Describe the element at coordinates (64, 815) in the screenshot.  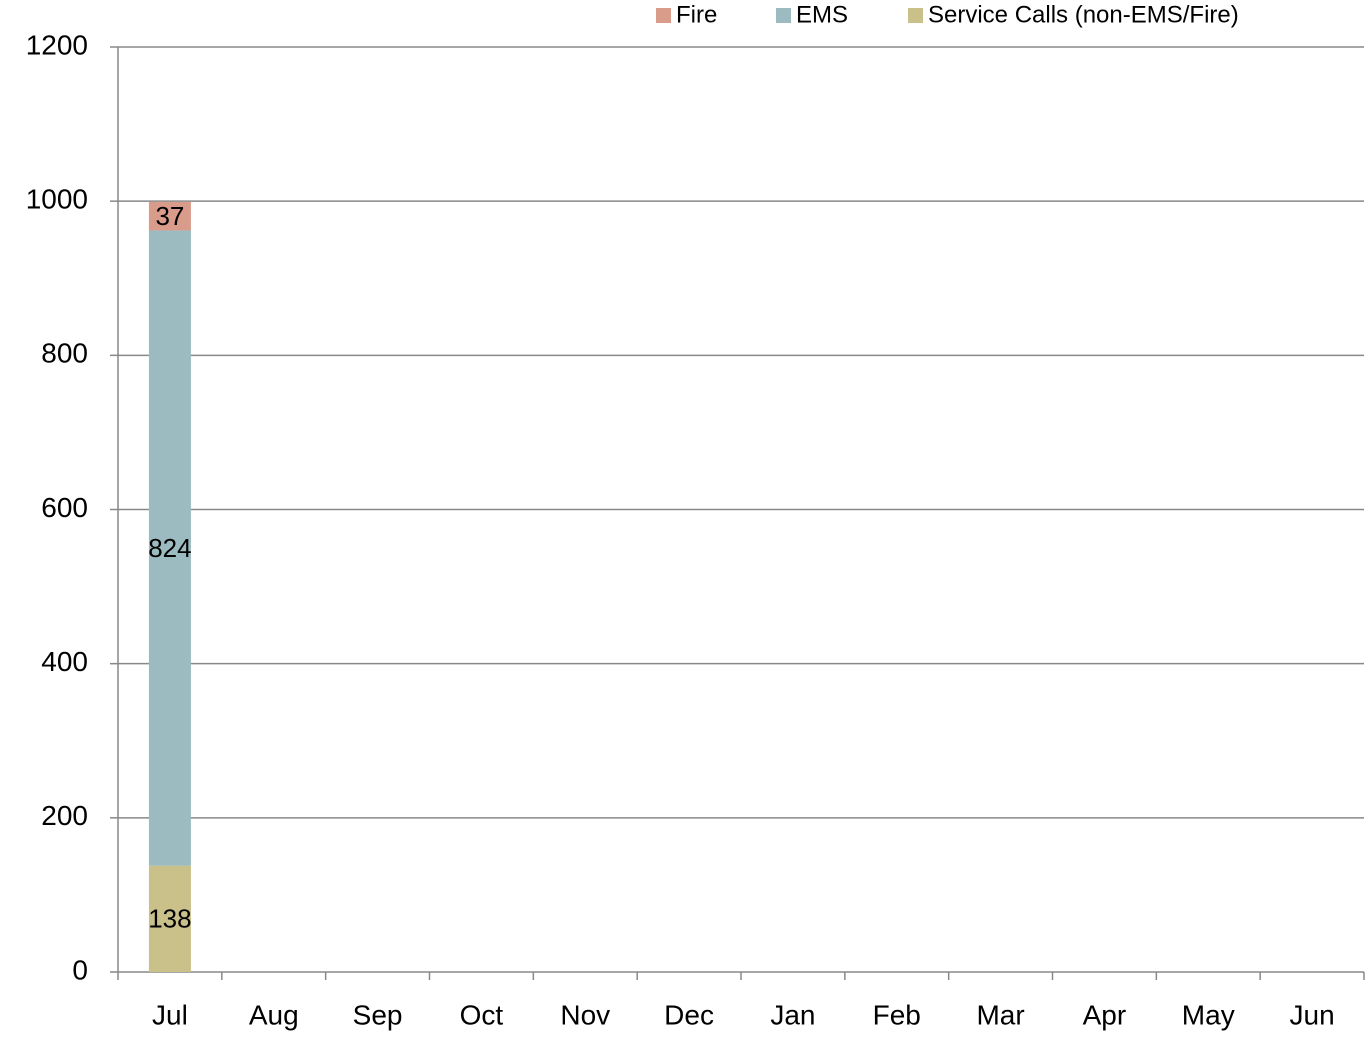
I see `y-tick-label: 200` at that location.